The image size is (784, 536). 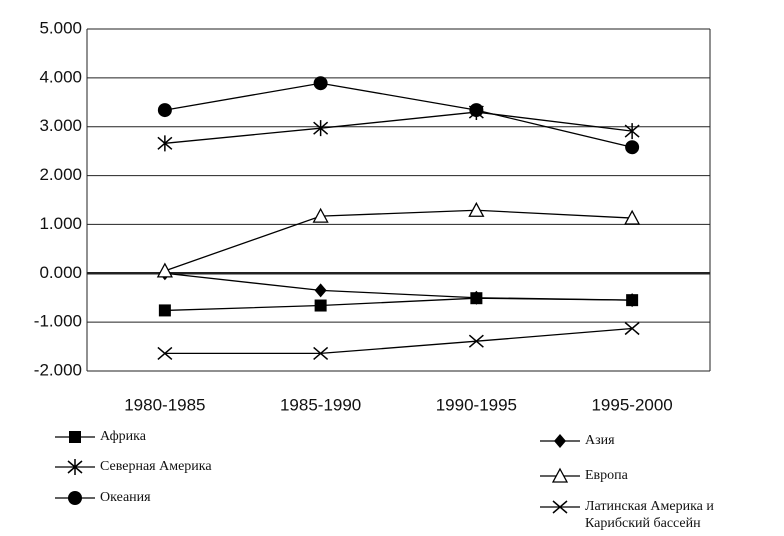 What do you see at coordinates (476, 404) in the screenshot?
I see `x-tick-label: 1990-1995` at bounding box center [476, 404].